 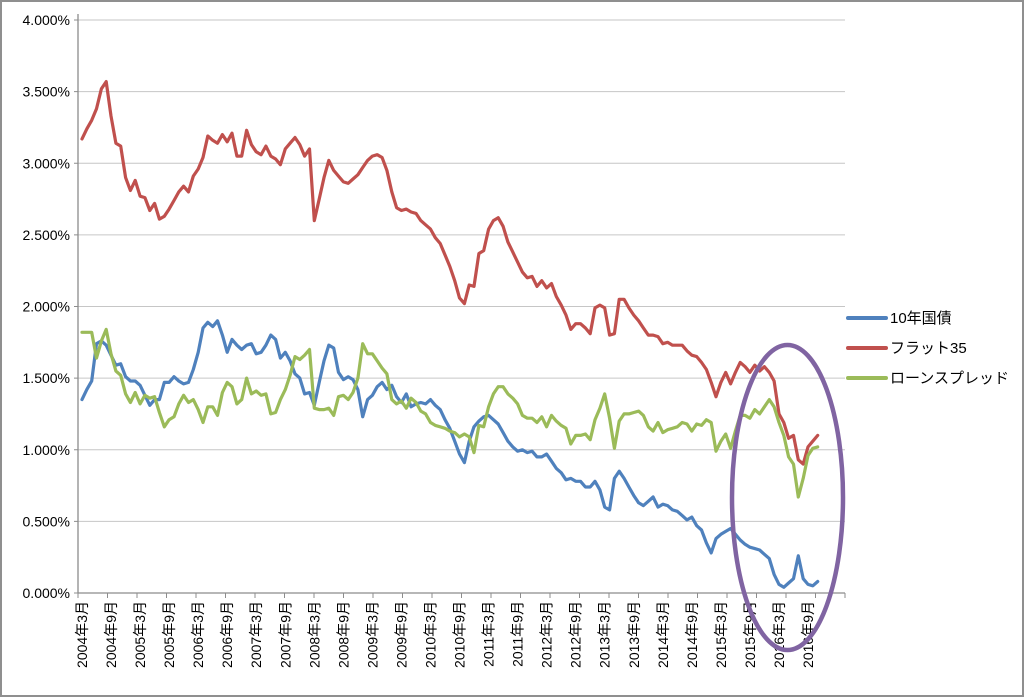 What do you see at coordinates (227, 634) in the screenshot?
I see `x-axis-tick-label: 2006年9月` at bounding box center [227, 634].